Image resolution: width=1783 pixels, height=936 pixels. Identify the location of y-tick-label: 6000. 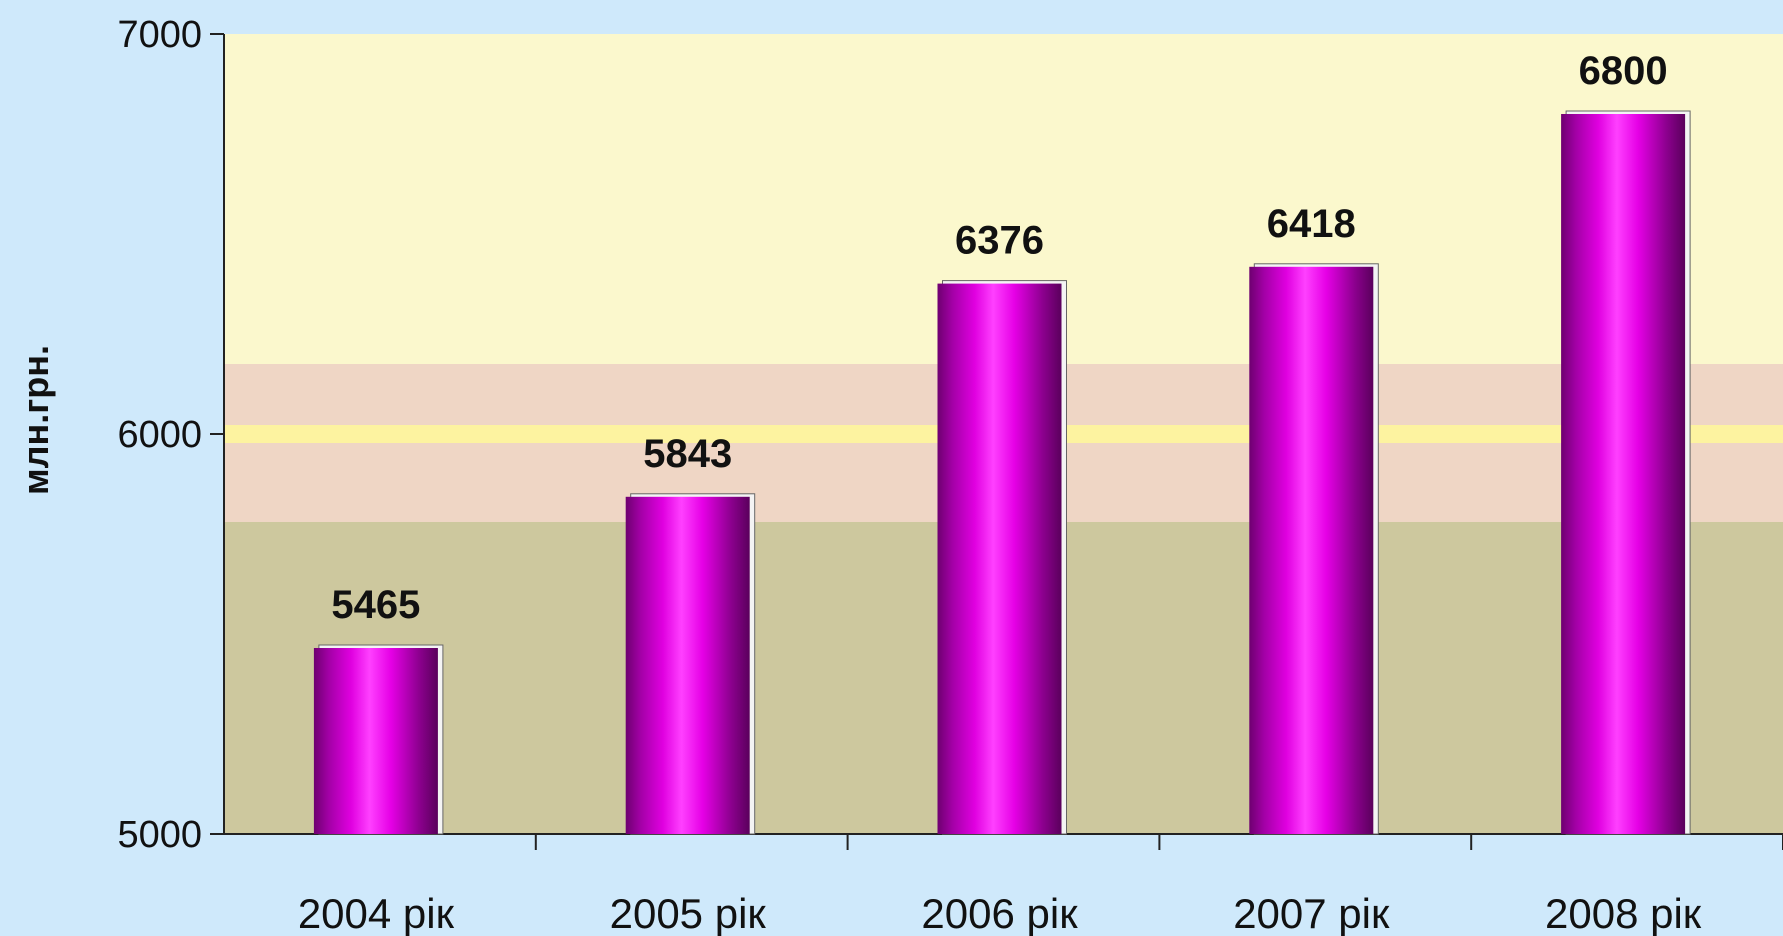
(159, 435).